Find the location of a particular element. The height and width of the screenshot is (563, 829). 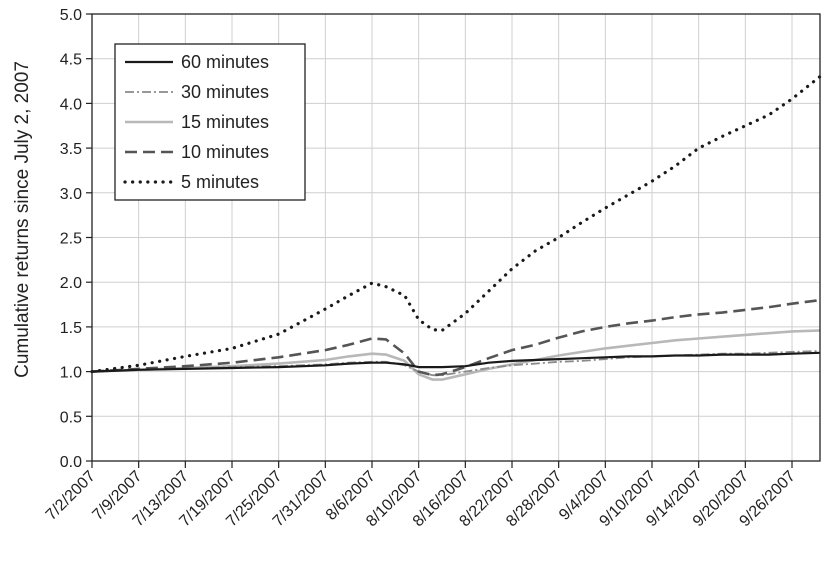

y-tick-label: 0.5 is located at coordinates (71, 417).